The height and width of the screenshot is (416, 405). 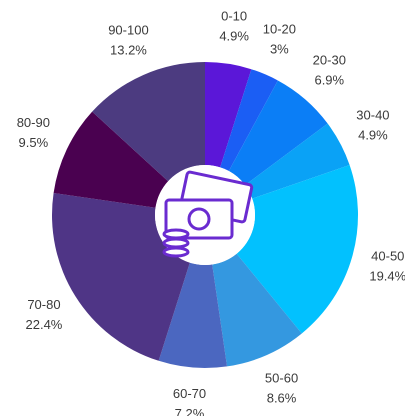 I want to click on value-label: 7.2%, so click(x=190, y=411).